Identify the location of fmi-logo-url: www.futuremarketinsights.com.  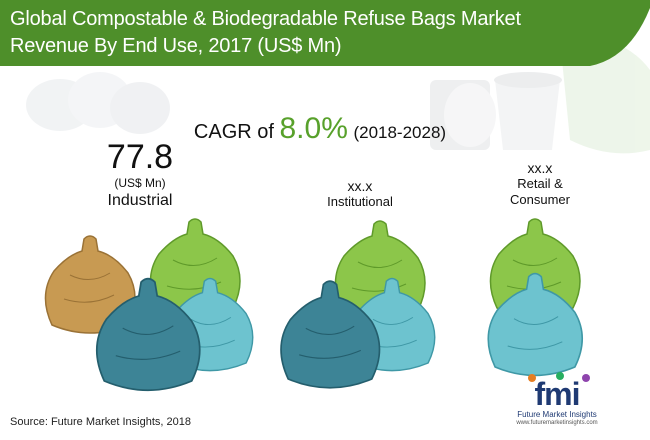
(557, 423).